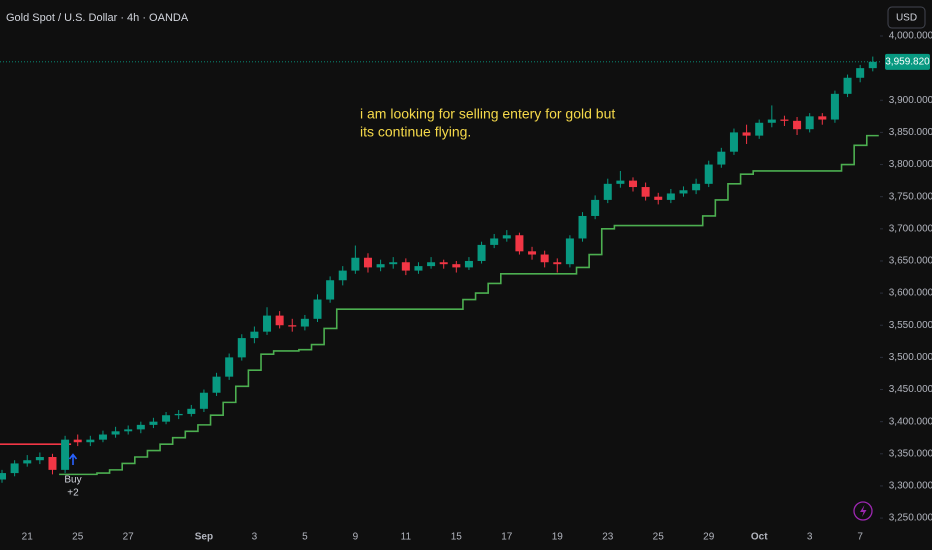 The image size is (932, 550). I want to click on x-tick-label: 9, so click(356, 537).